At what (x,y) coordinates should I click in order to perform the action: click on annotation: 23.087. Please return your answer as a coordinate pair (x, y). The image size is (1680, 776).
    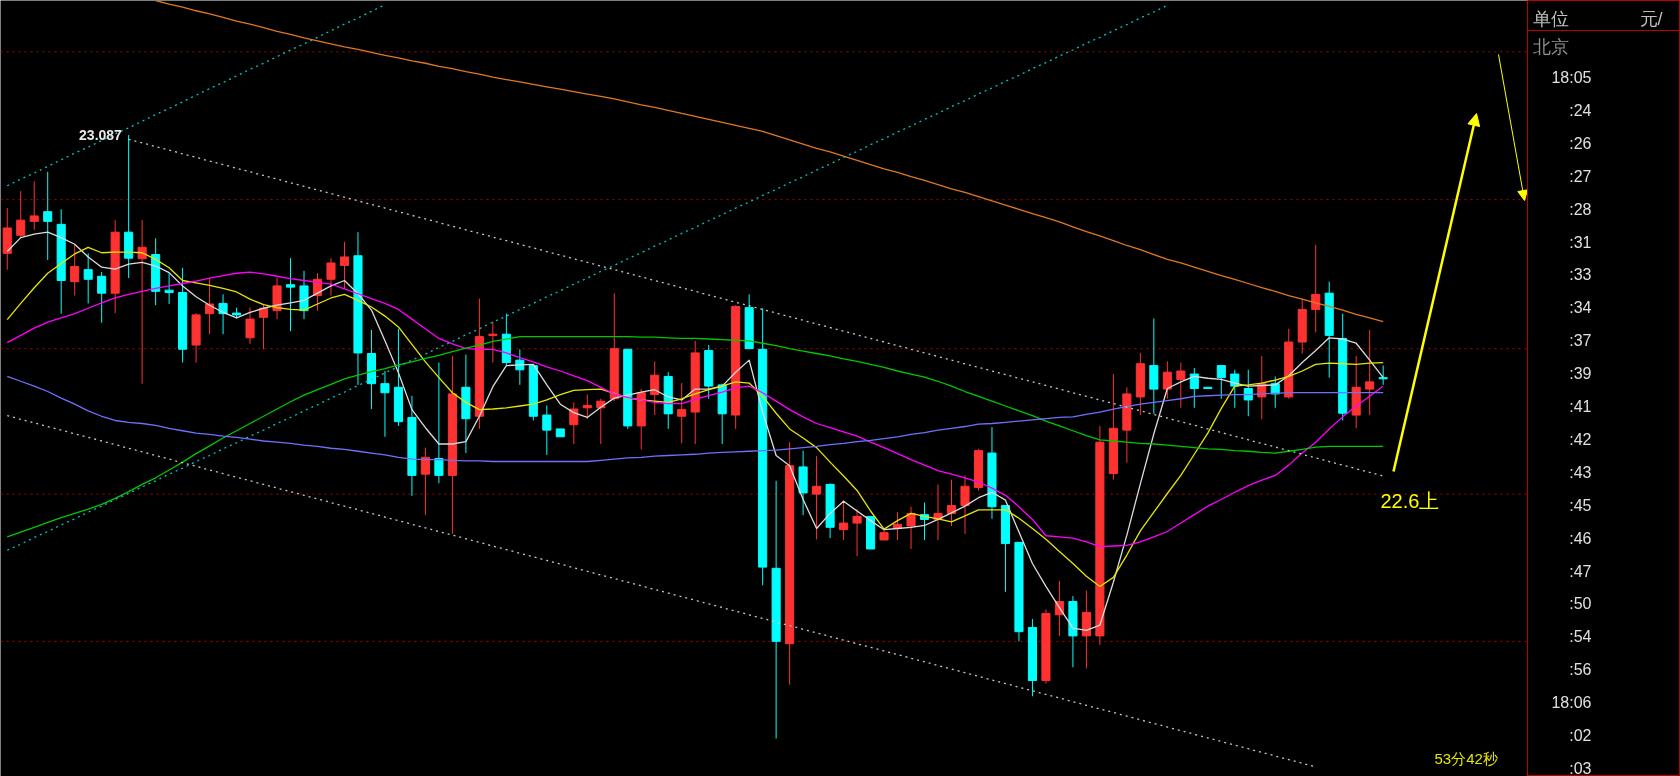
    Looking at the image, I should click on (101, 135).